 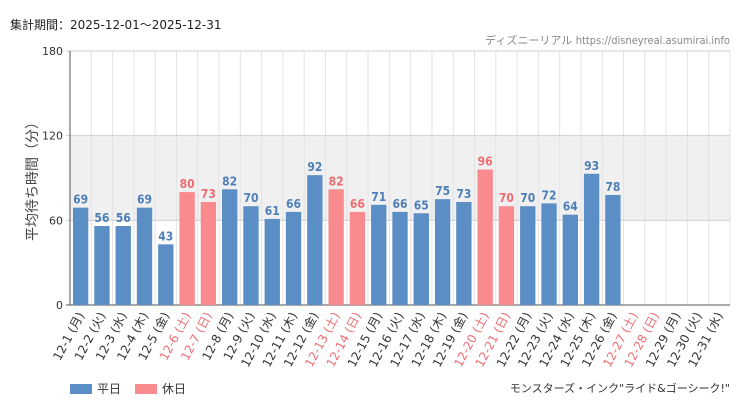 I want to click on bar-12-6 (土), so click(x=187, y=248).